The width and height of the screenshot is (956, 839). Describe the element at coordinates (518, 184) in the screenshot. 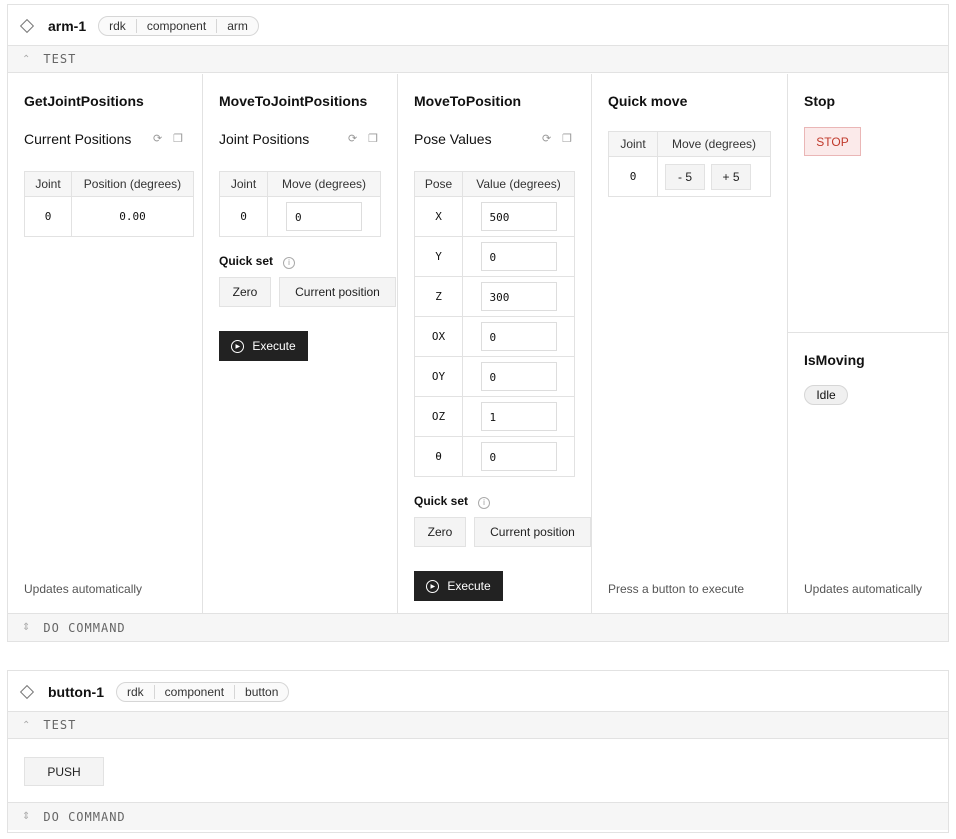

I see `column-header: Value (degrees)` at that location.